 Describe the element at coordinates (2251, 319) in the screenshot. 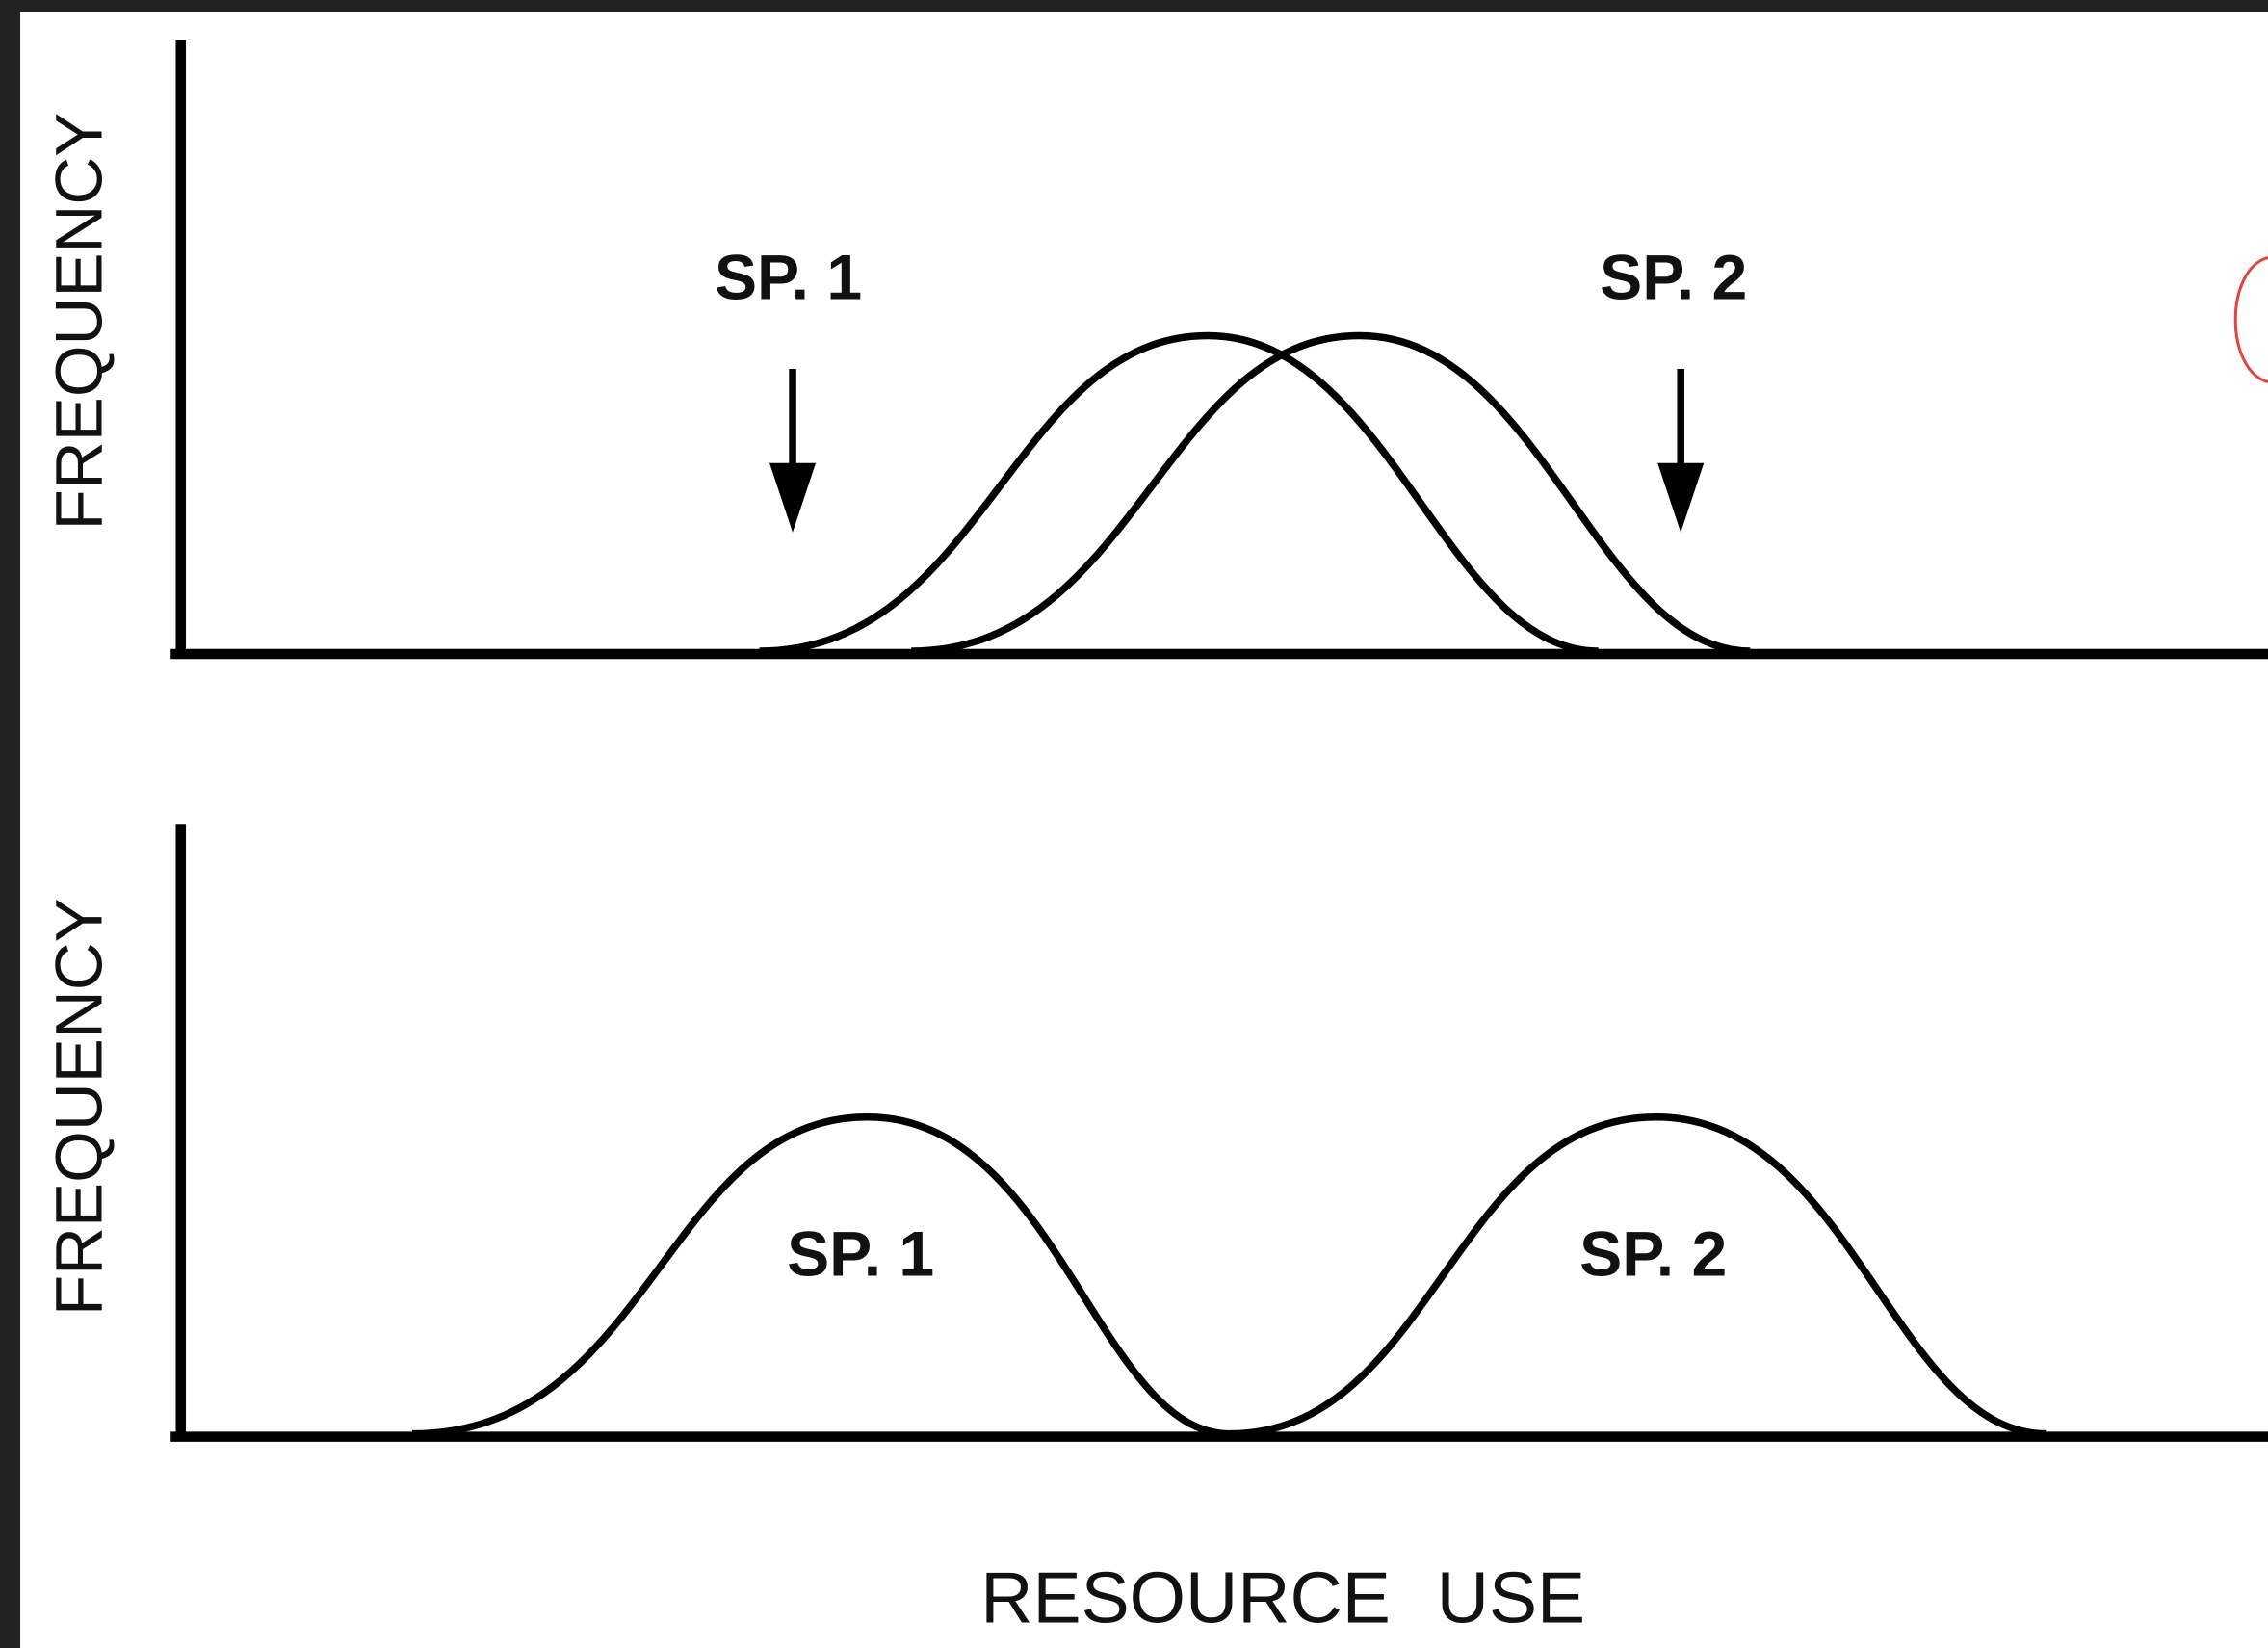

I see `annotation-mark` at that location.